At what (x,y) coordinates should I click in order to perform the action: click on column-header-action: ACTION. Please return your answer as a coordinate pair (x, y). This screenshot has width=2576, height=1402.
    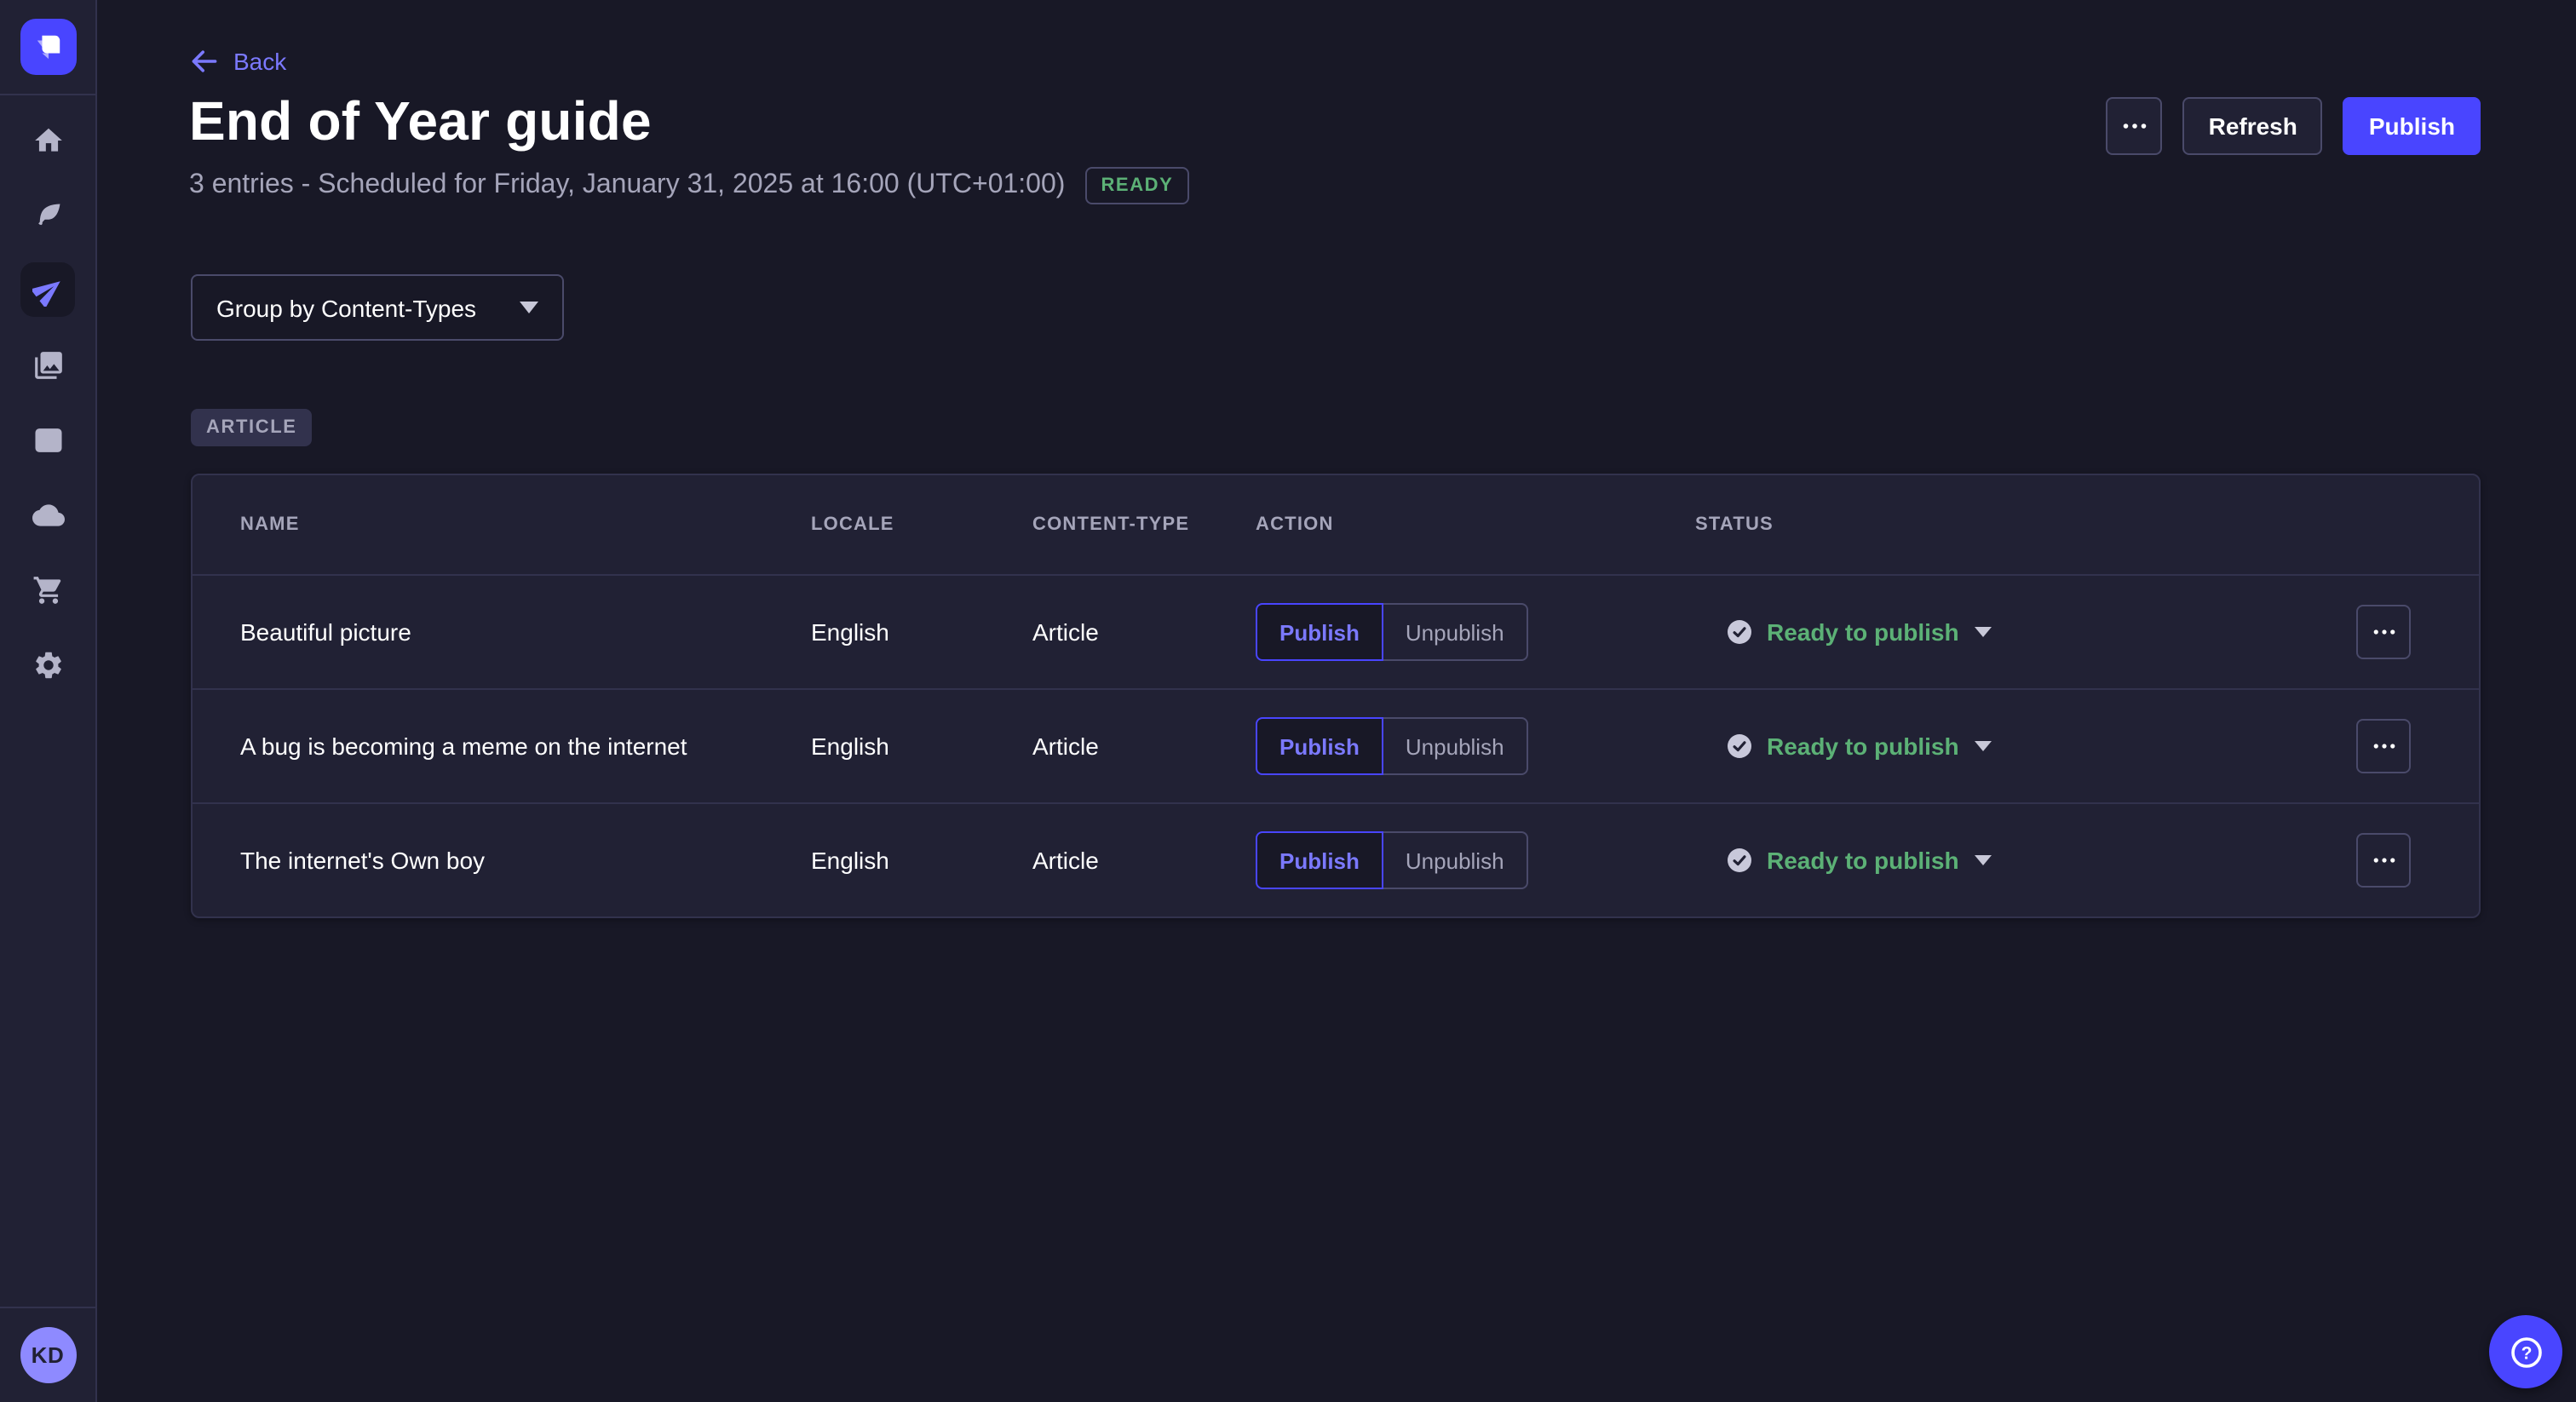
    Looking at the image, I should click on (1295, 524).